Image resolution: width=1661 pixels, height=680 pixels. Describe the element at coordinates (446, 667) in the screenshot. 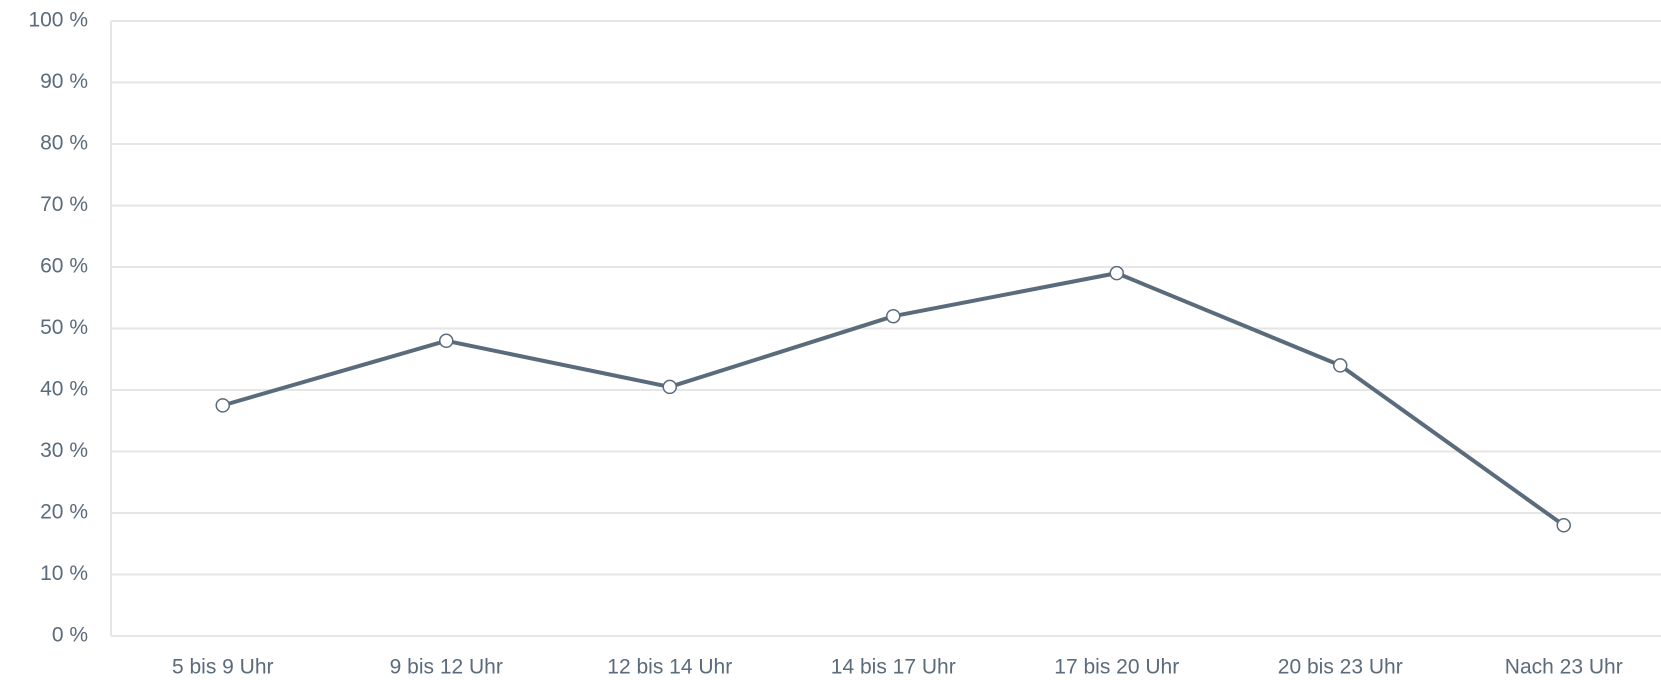

I see `x-tick-label: 9 bis 12 Uhr` at that location.